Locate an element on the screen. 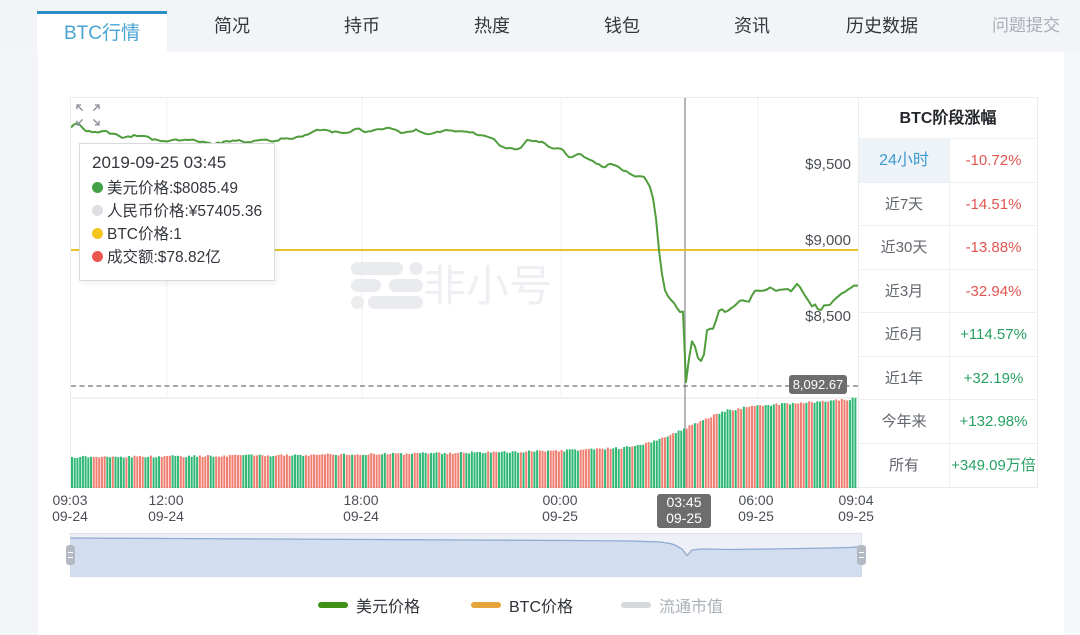 The height and width of the screenshot is (635, 1080). svg-text: $9,500 is located at coordinates (828, 164).